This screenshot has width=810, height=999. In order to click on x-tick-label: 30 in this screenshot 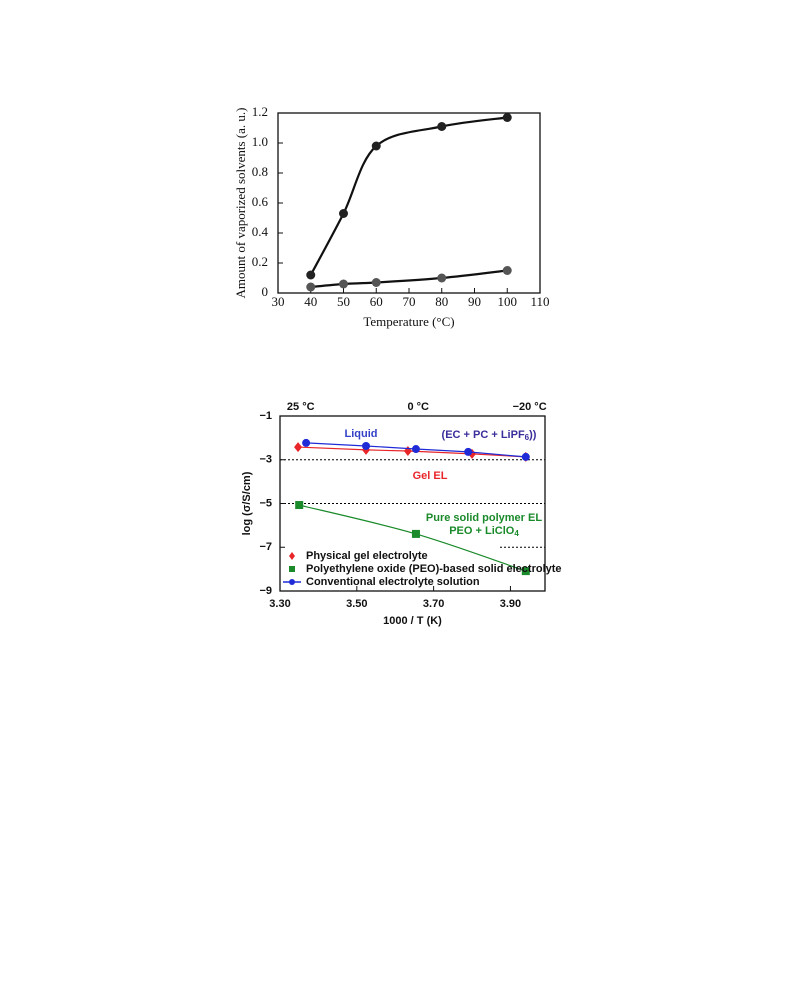, I will do `click(278, 301)`.